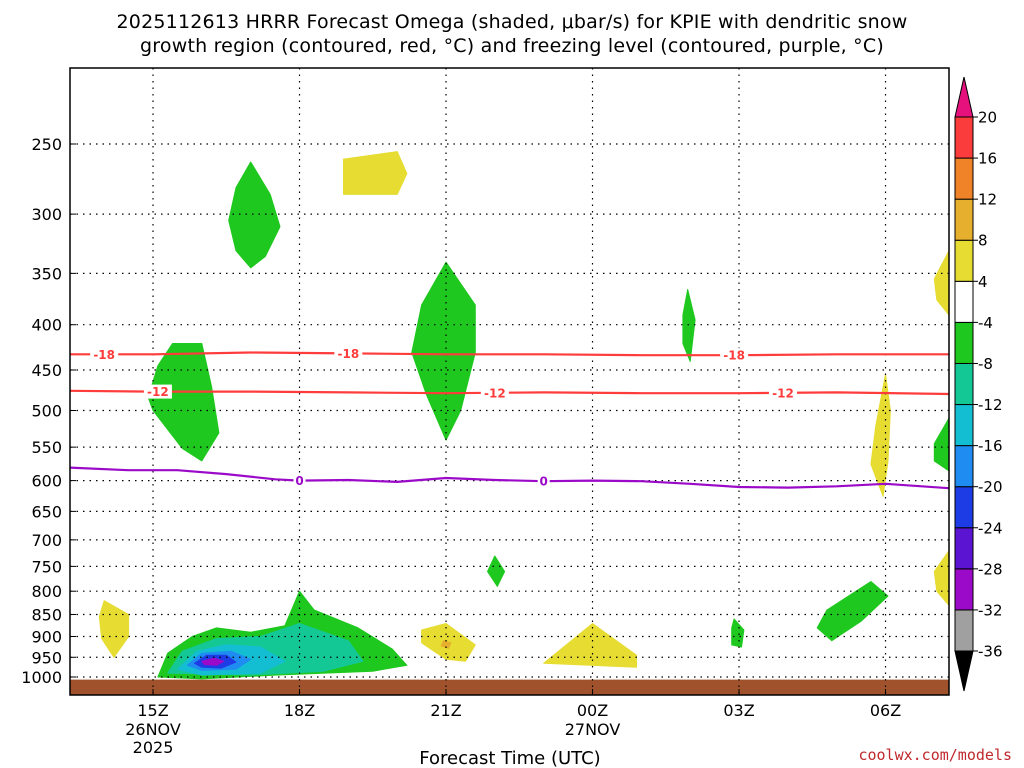 Image resolution: width=1024 pixels, height=768 pixels. What do you see at coordinates (935, 755) in the screenshot?
I see `site-credit: coolwx.com/models` at bounding box center [935, 755].